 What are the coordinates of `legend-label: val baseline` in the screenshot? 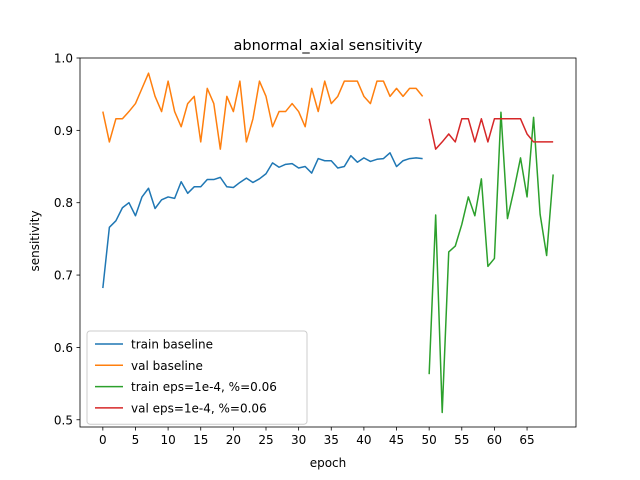 It's located at (167, 366).